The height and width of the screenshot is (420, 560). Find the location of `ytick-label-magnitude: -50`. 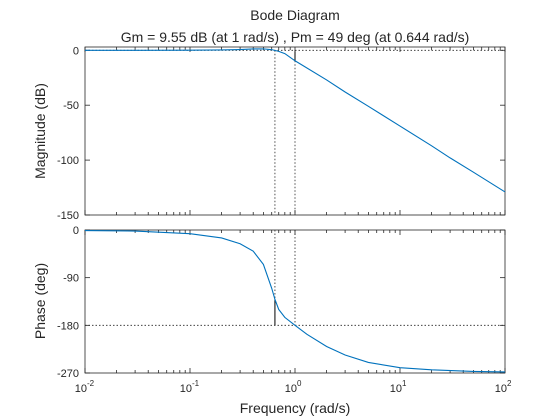

ytick-label-magnitude: -50 is located at coordinates (71, 106).